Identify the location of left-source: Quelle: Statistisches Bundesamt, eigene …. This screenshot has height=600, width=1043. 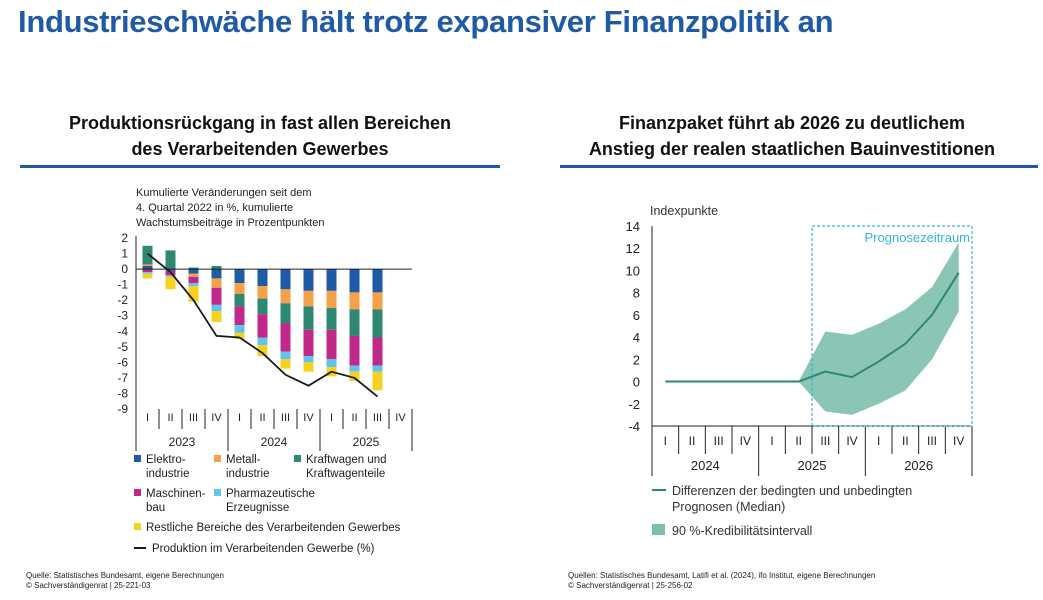
(125, 581).